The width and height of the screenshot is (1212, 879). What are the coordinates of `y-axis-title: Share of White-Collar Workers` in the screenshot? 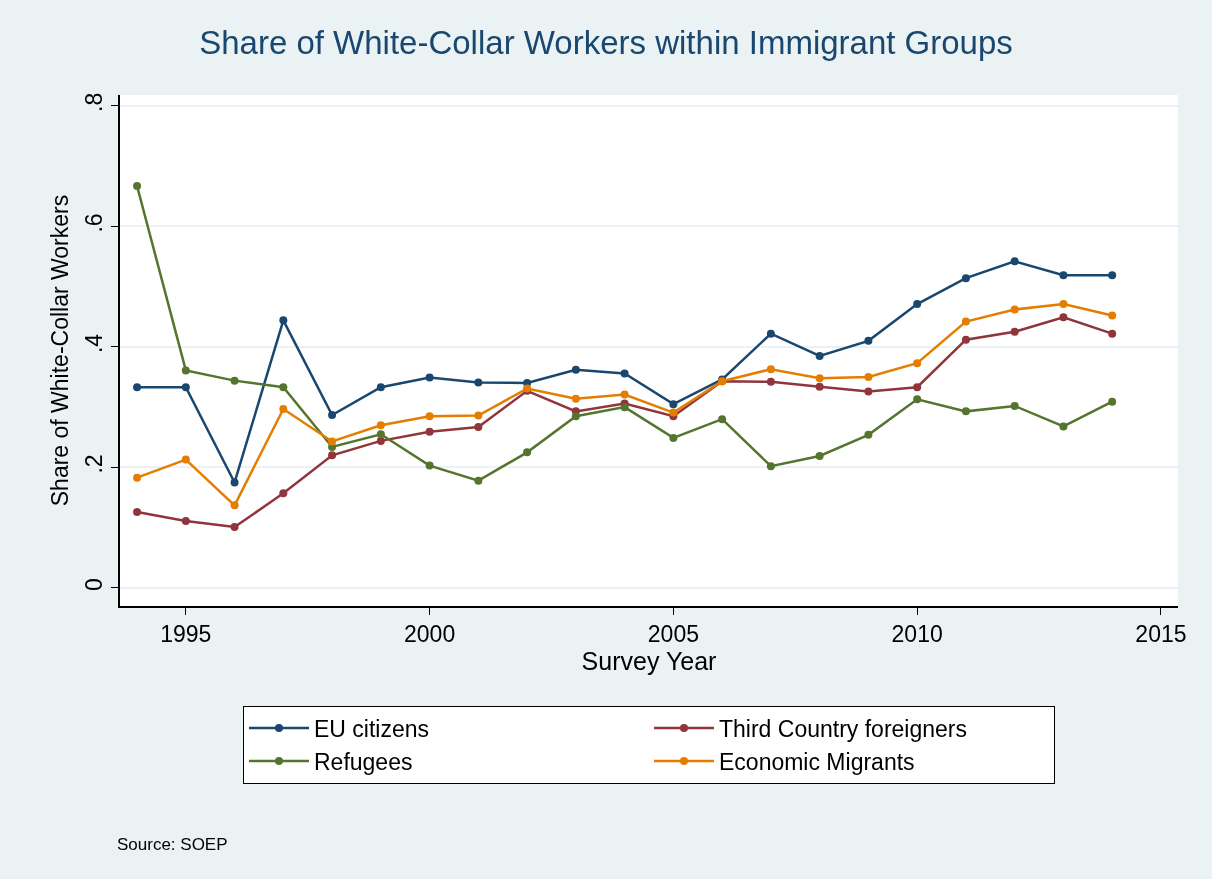 It's located at (60, 350).